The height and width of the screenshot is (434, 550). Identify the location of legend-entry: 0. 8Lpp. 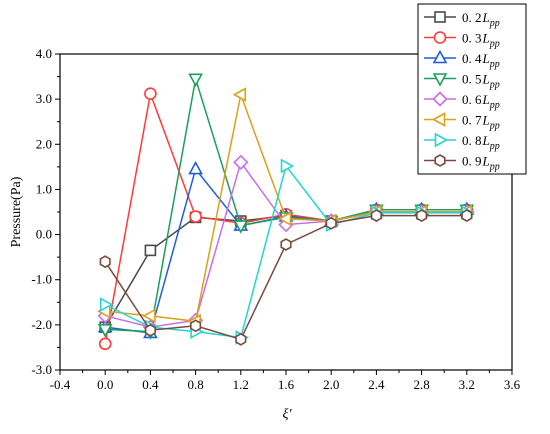
(462, 142).